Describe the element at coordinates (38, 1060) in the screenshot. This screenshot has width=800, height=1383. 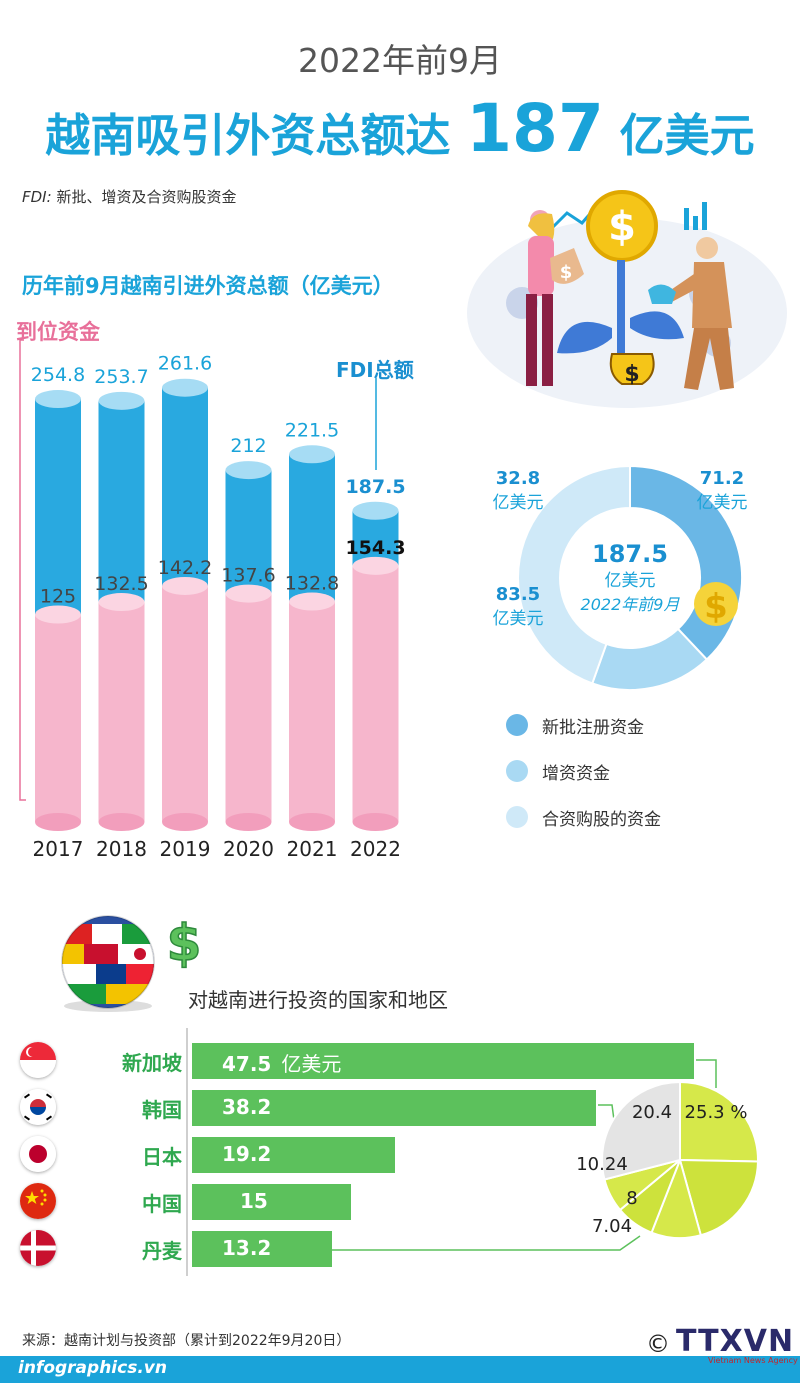
I see `singapore-flag-icon` at that location.